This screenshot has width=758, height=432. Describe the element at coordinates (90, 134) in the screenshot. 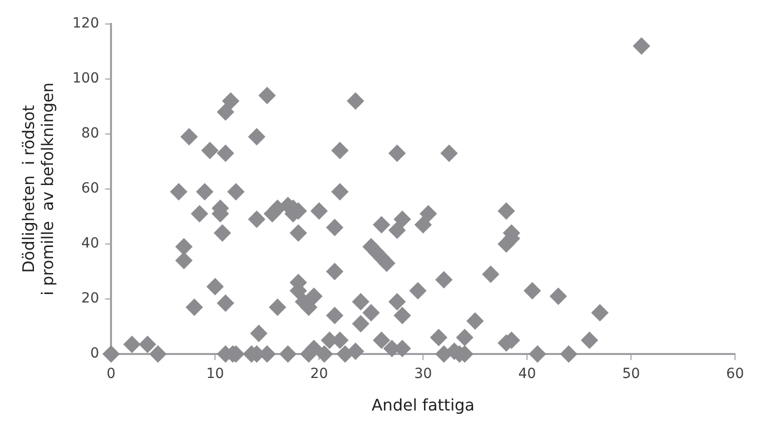

I see `y-tick-label: 80` at that location.